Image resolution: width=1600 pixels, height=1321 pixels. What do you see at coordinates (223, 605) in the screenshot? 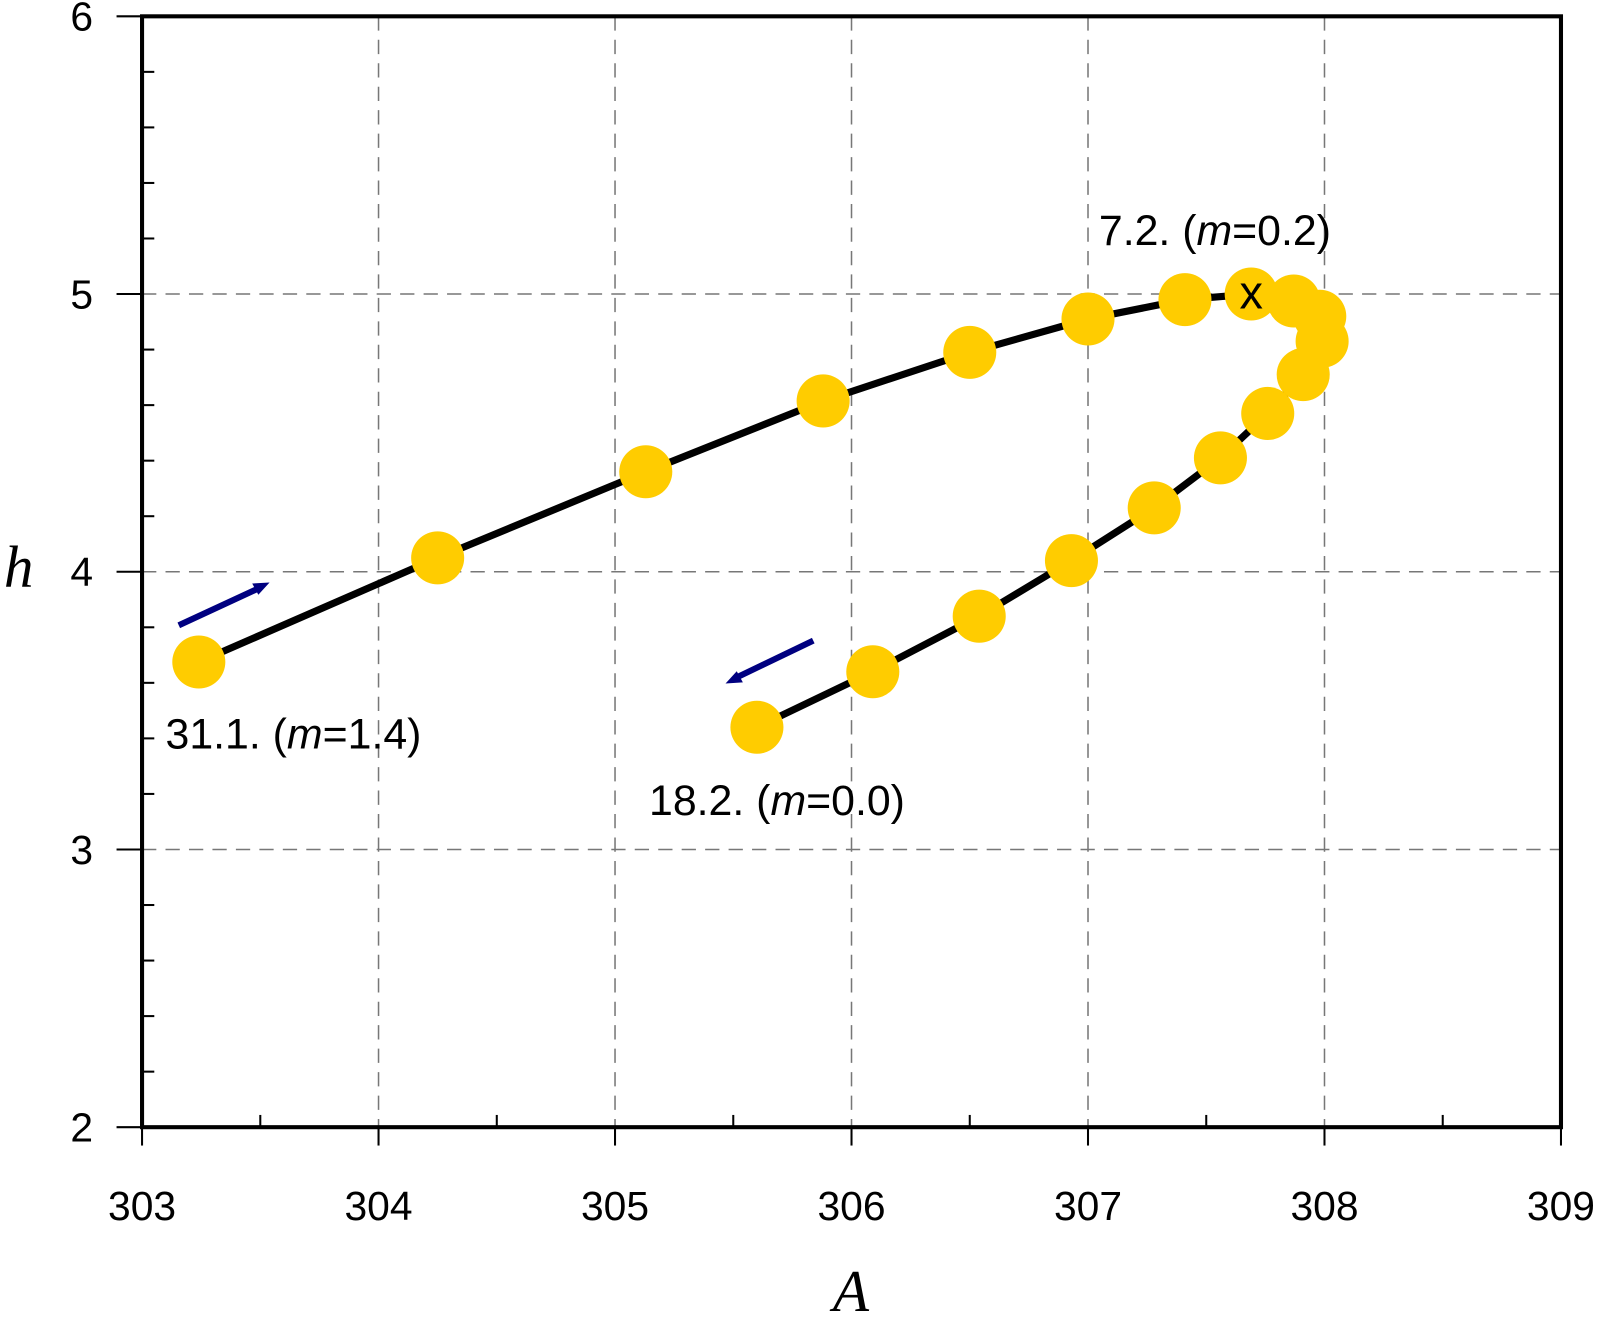
I see `direction-arrow-up` at bounding box center [223, 605].